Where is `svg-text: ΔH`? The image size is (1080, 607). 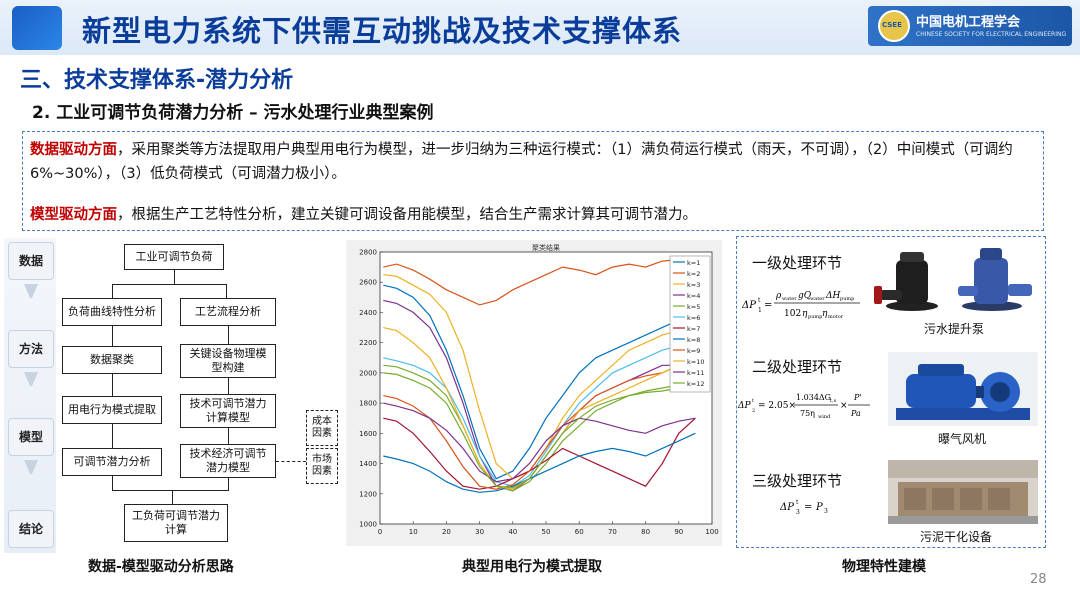 svg-text: ΔH is located at coordinates (832, 296).